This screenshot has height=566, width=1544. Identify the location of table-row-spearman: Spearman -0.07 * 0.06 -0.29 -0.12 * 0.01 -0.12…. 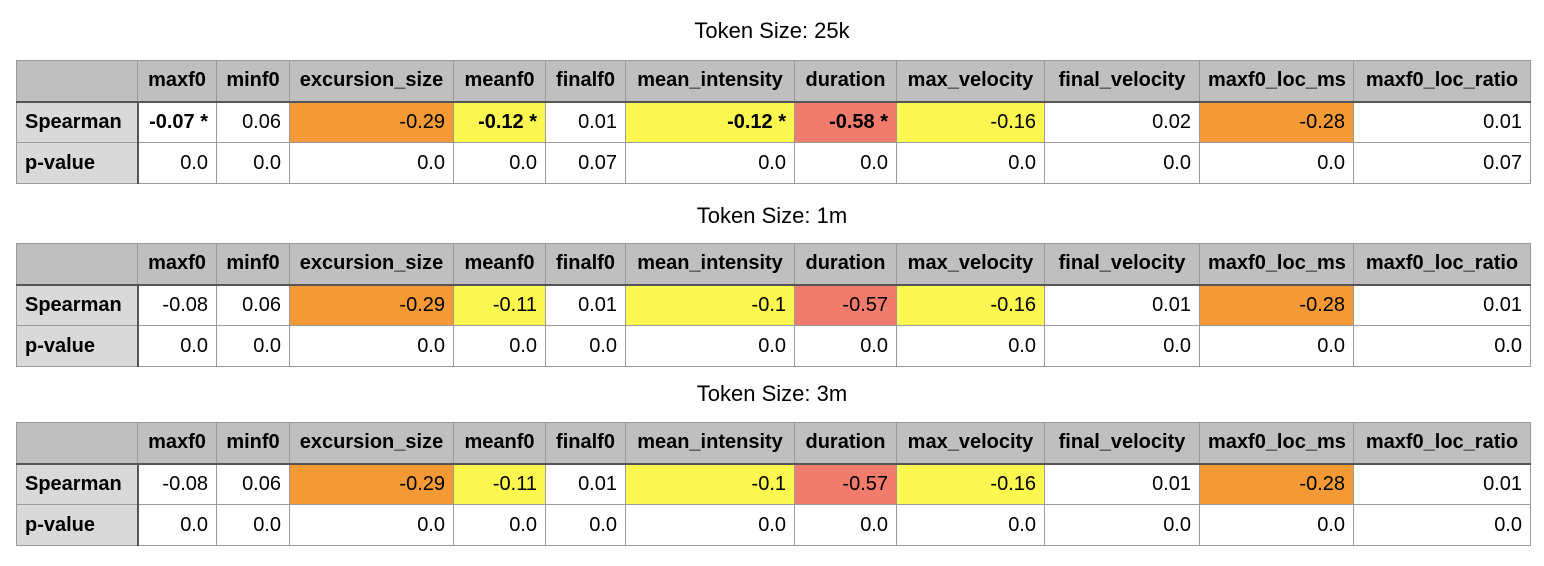
(773, 122).